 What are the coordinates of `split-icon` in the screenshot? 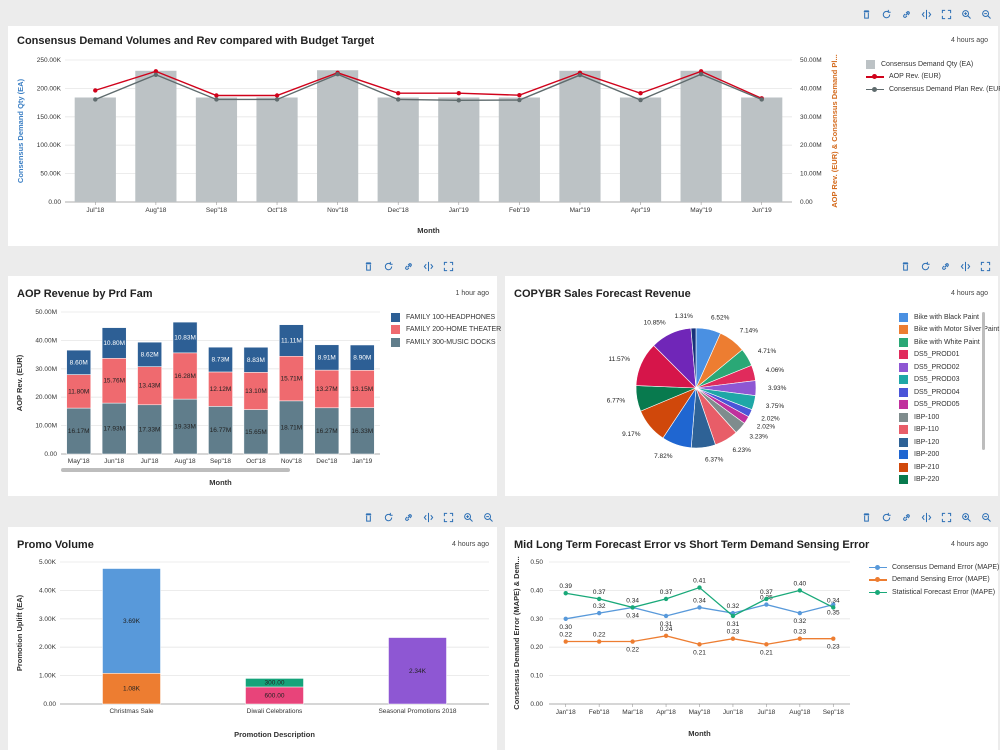 It's located at (926, 14).